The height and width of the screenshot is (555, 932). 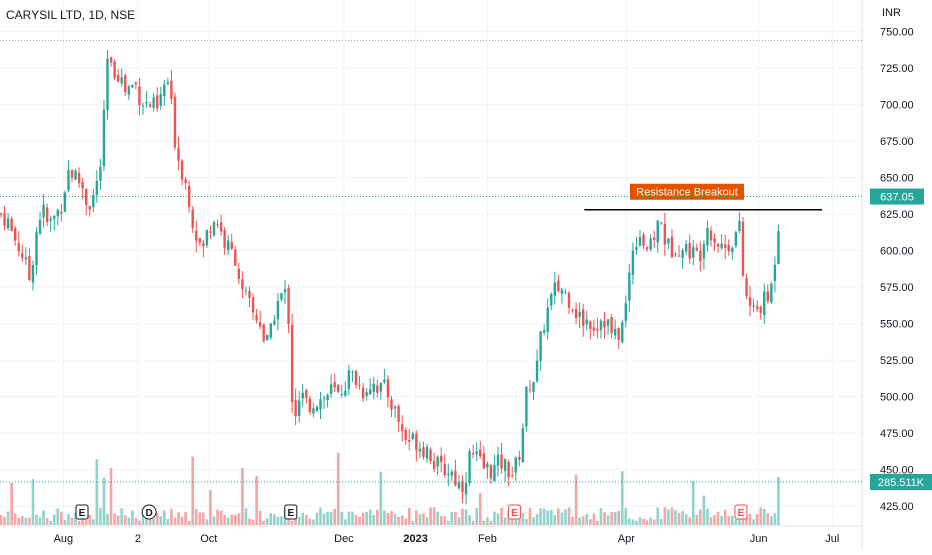 What do you see at coordinates (897, 179) in the screenshot?
I see `y-tick-label: 650.00` at bounding box center [897, 179].